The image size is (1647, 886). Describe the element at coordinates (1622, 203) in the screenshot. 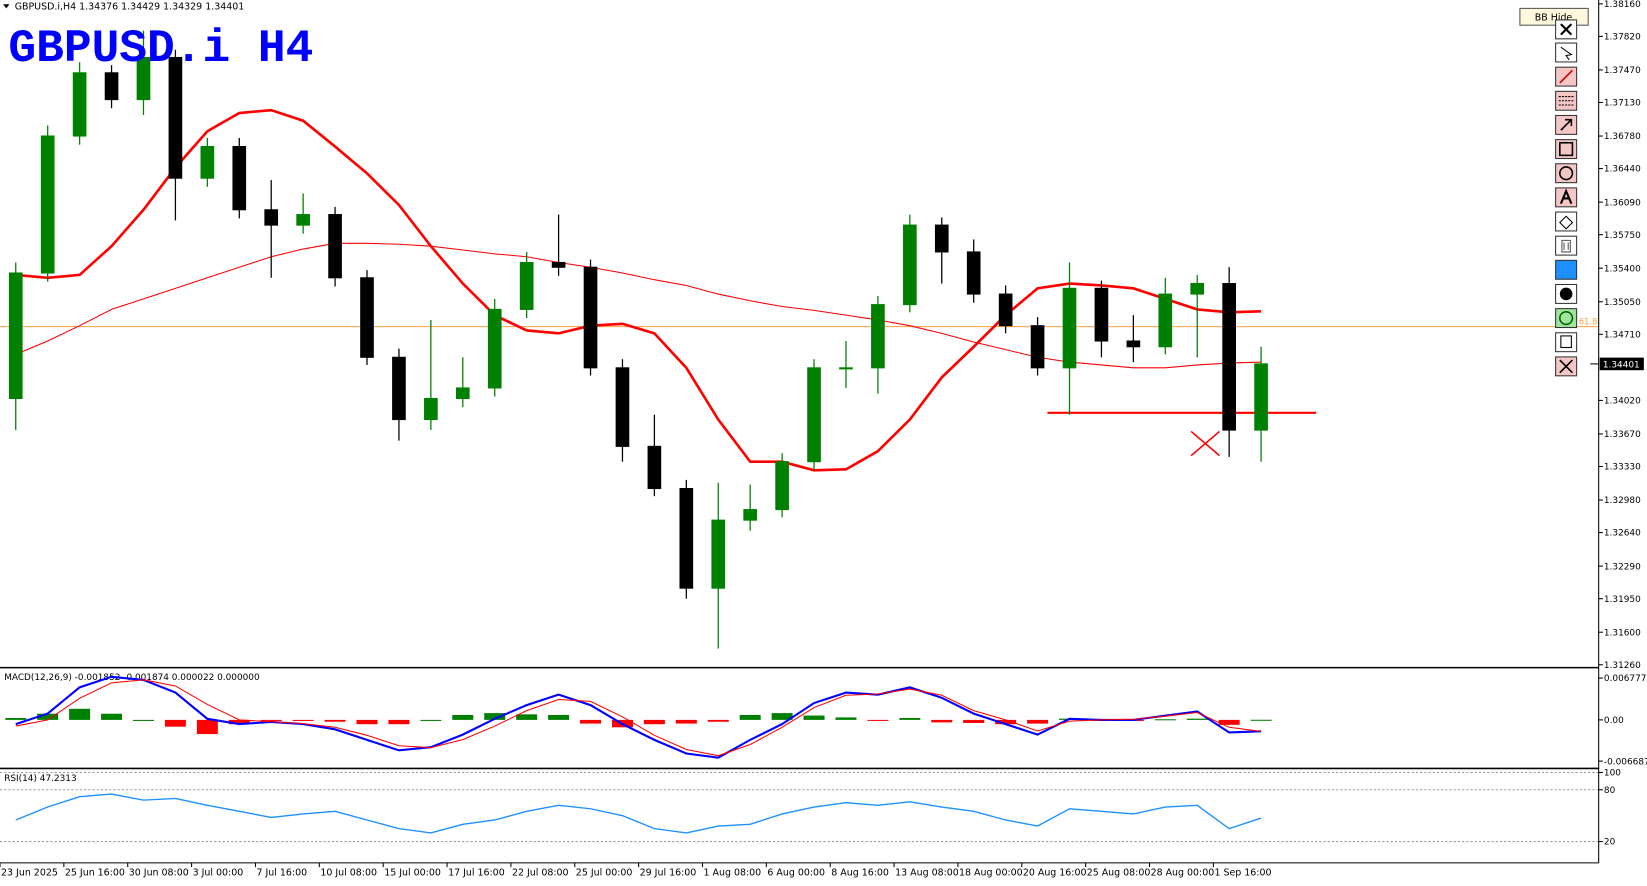

I see `y-tick-label: 1.36090` at that location.